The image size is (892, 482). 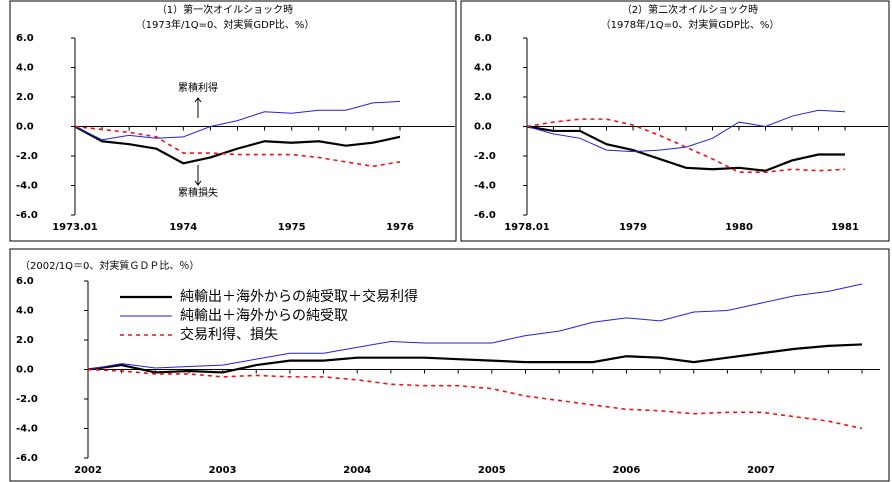 I want to click on x-tick-label: 1974, so click(x=183, y=227).